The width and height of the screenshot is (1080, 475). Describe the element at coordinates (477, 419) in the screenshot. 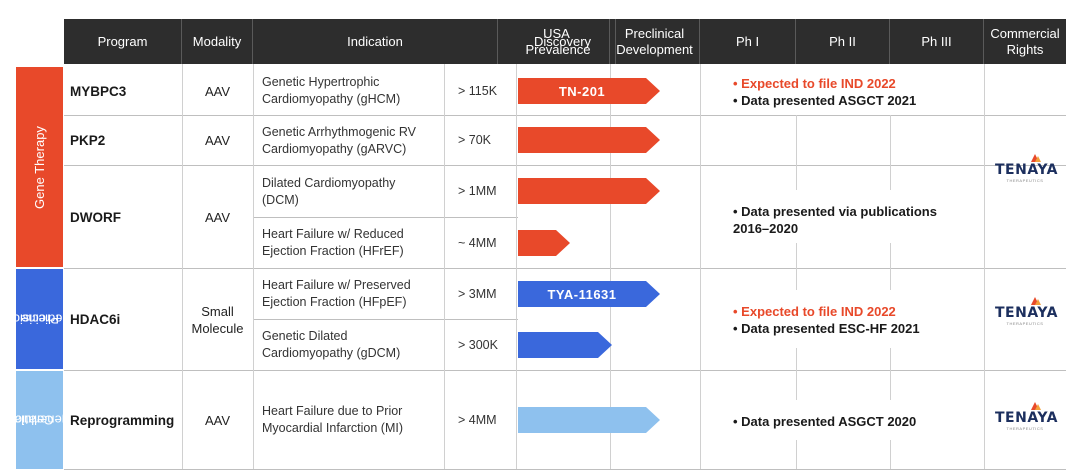

I see `prevalence-reprogramming: > 4MM` at that location.